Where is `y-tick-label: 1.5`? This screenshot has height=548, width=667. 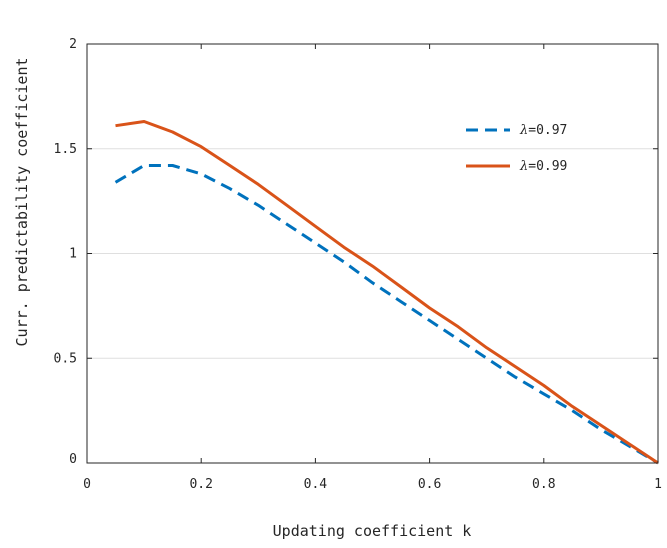 y-tick-label: 1.5 is located at coordinates (65, 149).